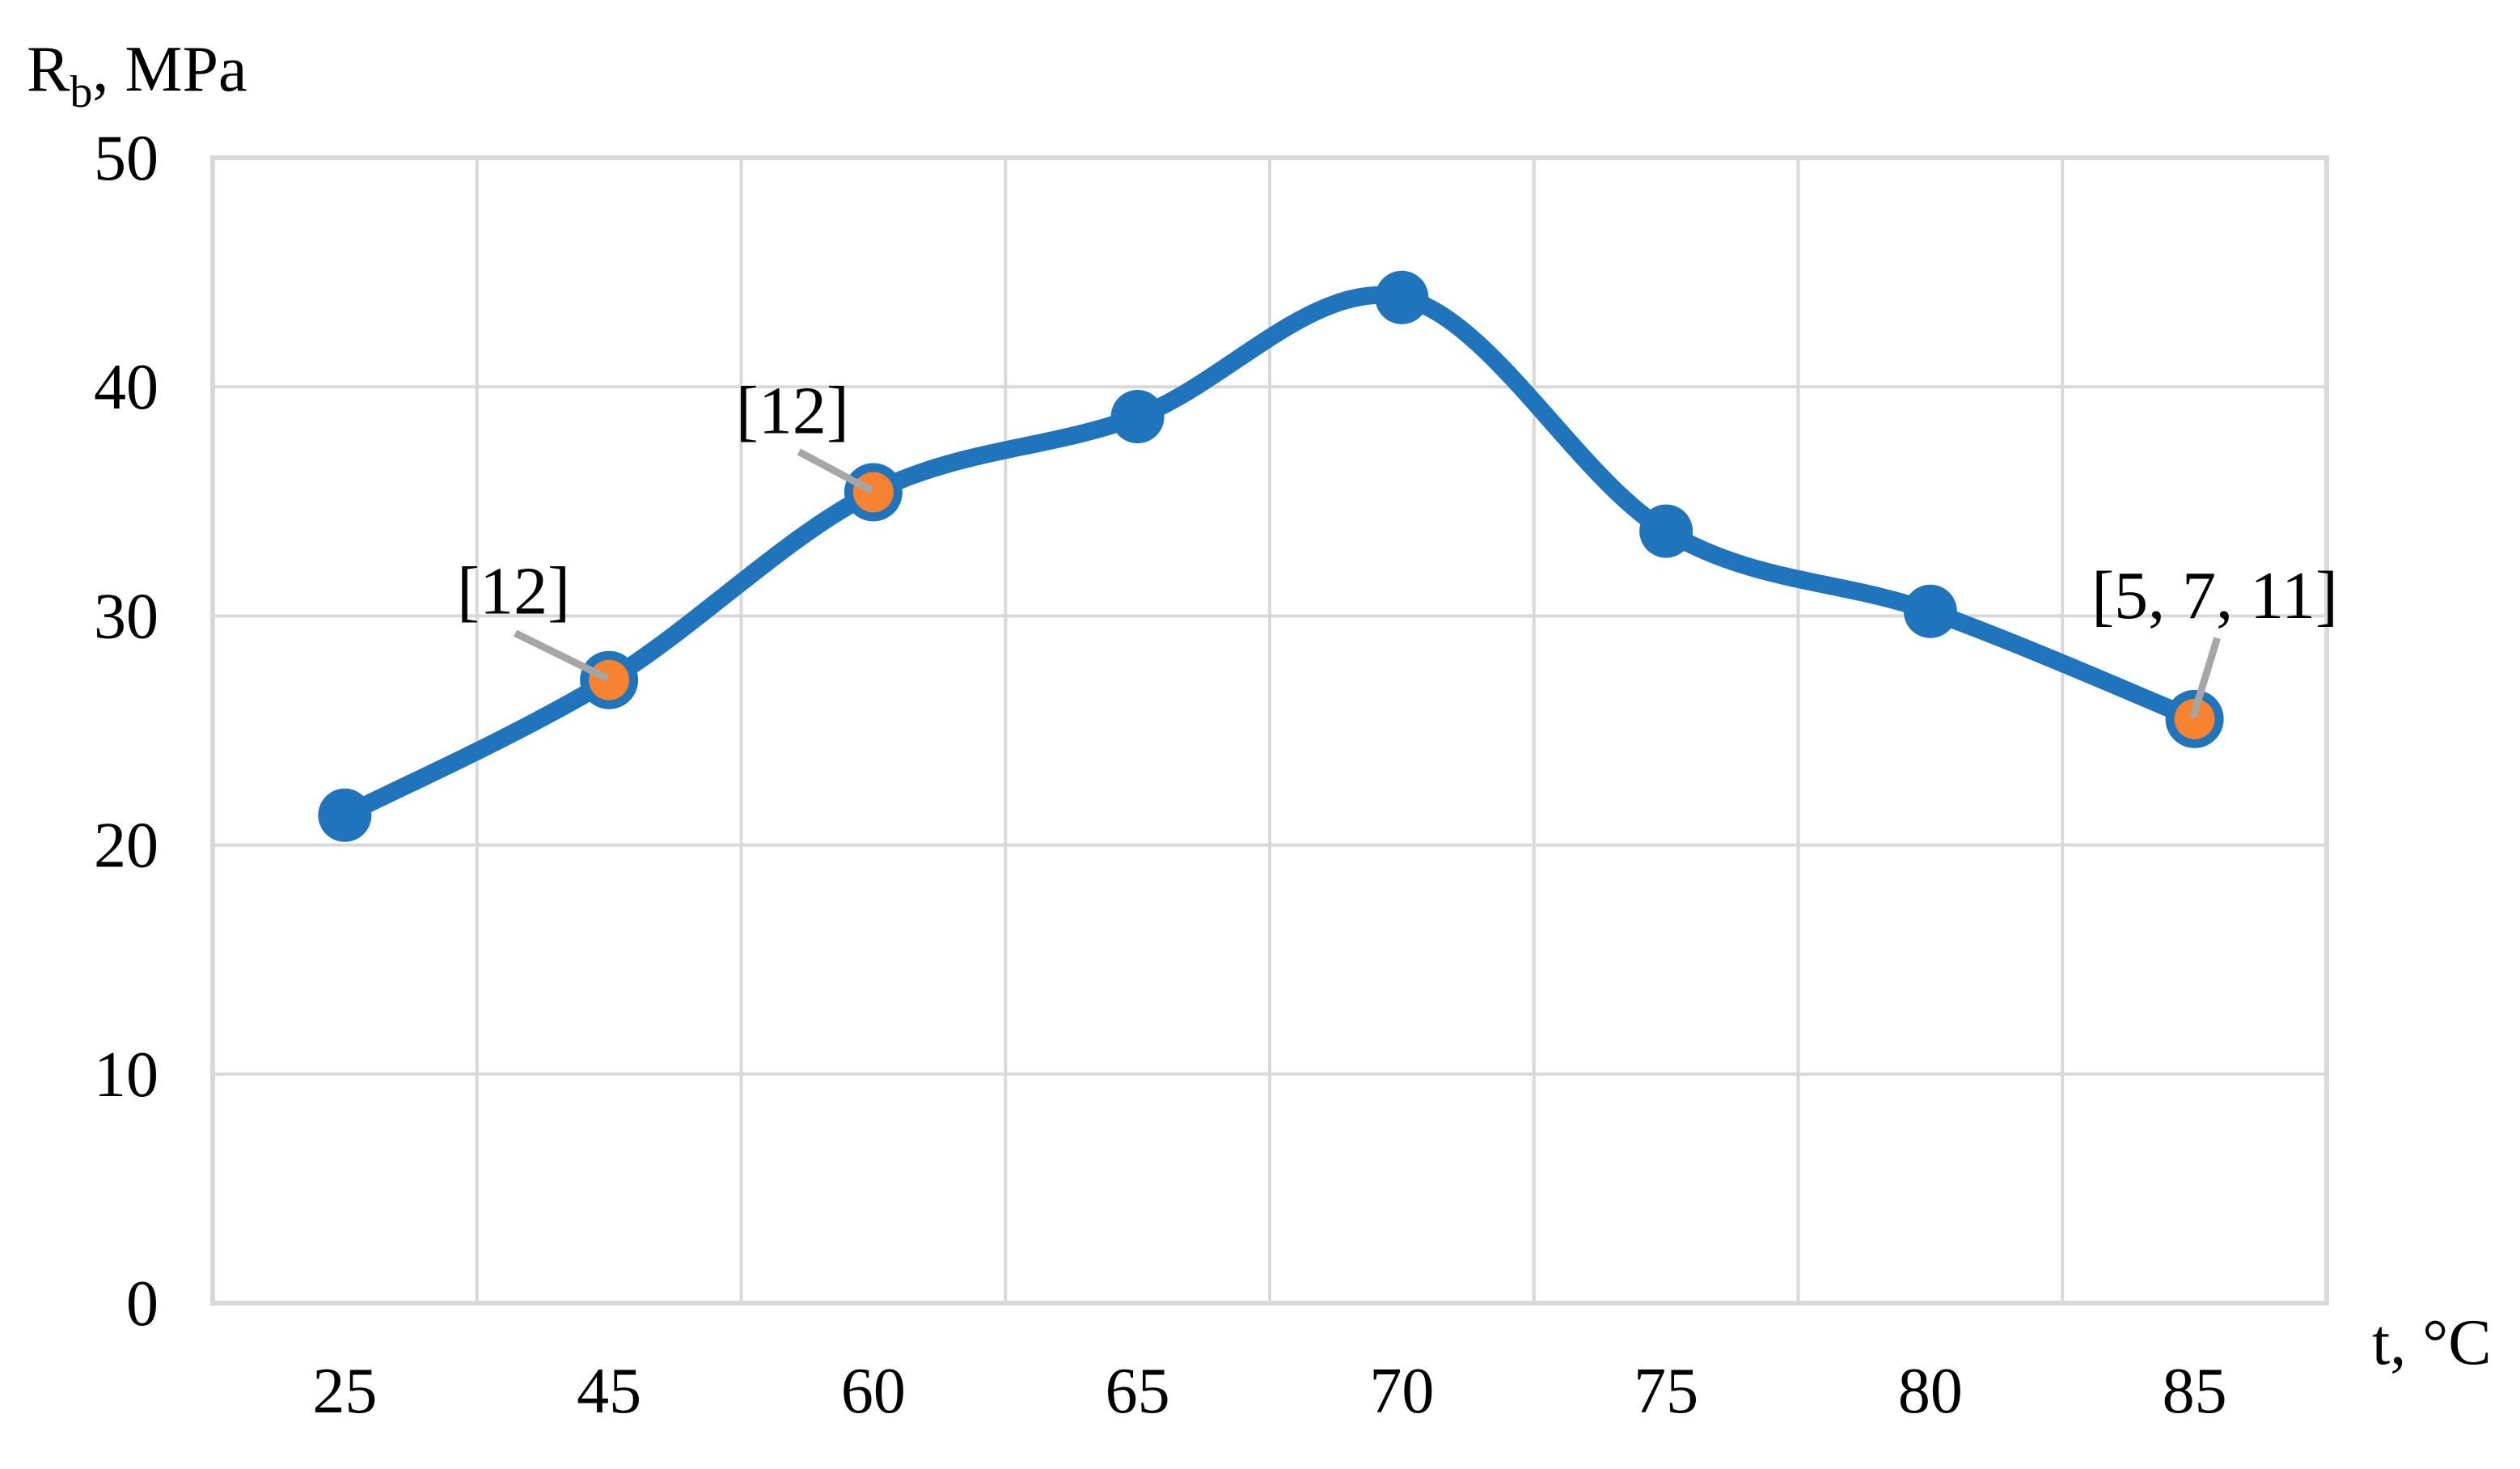 The width and height of the screenshot is (2520, 1469). What do you see at coordinates (609, 1391) in the screenshot?
I see `x-tick-label: 45` at bounding box center [609, 1391].